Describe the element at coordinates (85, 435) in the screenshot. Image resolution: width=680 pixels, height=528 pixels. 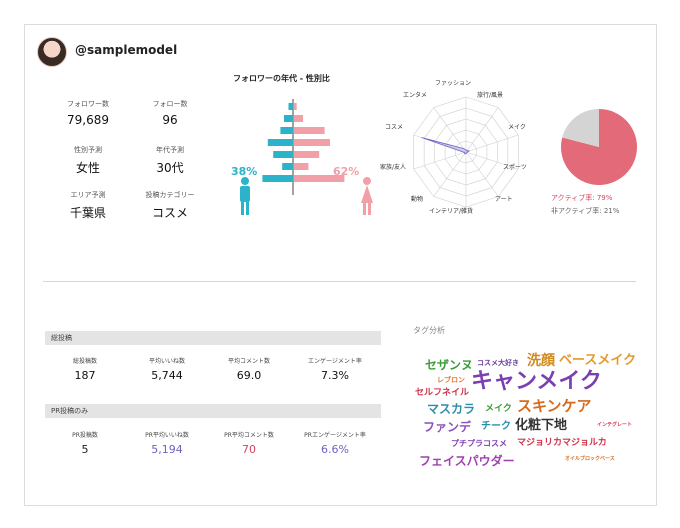
I see `pr-posts-label-count: PR投稿数` at that location.